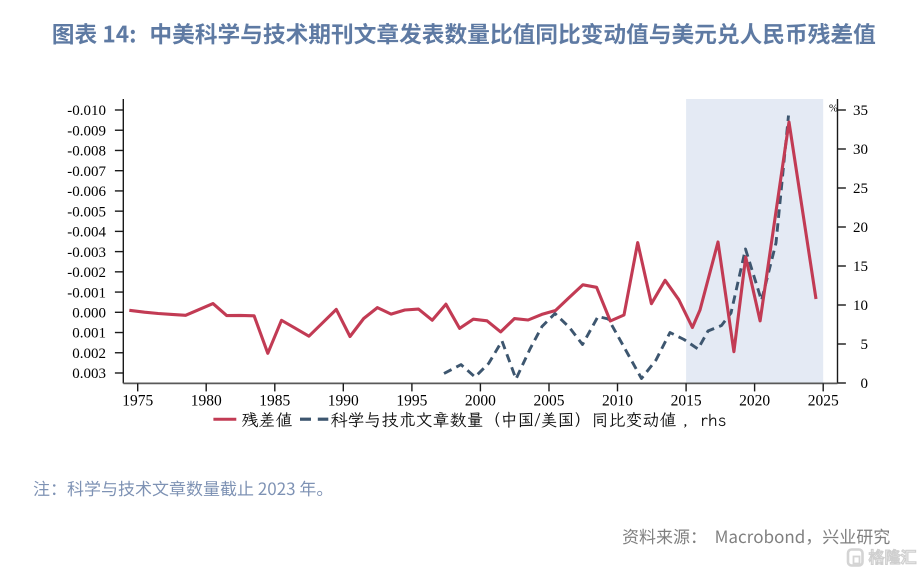  What do you see at coordinates (86, 131) in the screenshot?
I see `svg-text: -0.009` at bounding box center [86, 131].